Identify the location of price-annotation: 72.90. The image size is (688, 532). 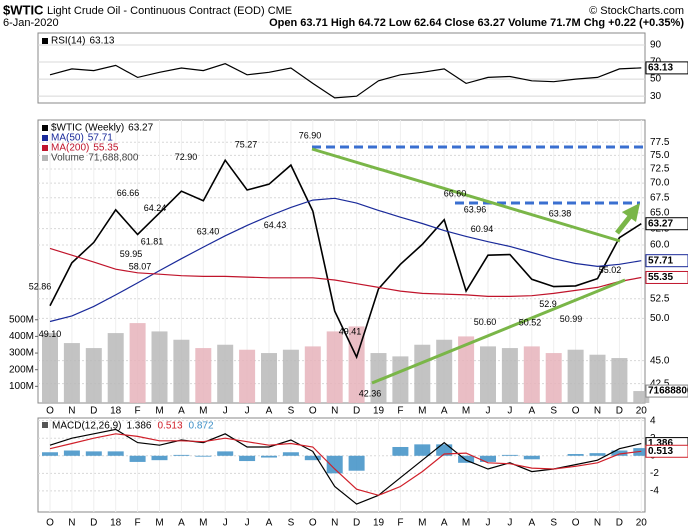
(186, 157).